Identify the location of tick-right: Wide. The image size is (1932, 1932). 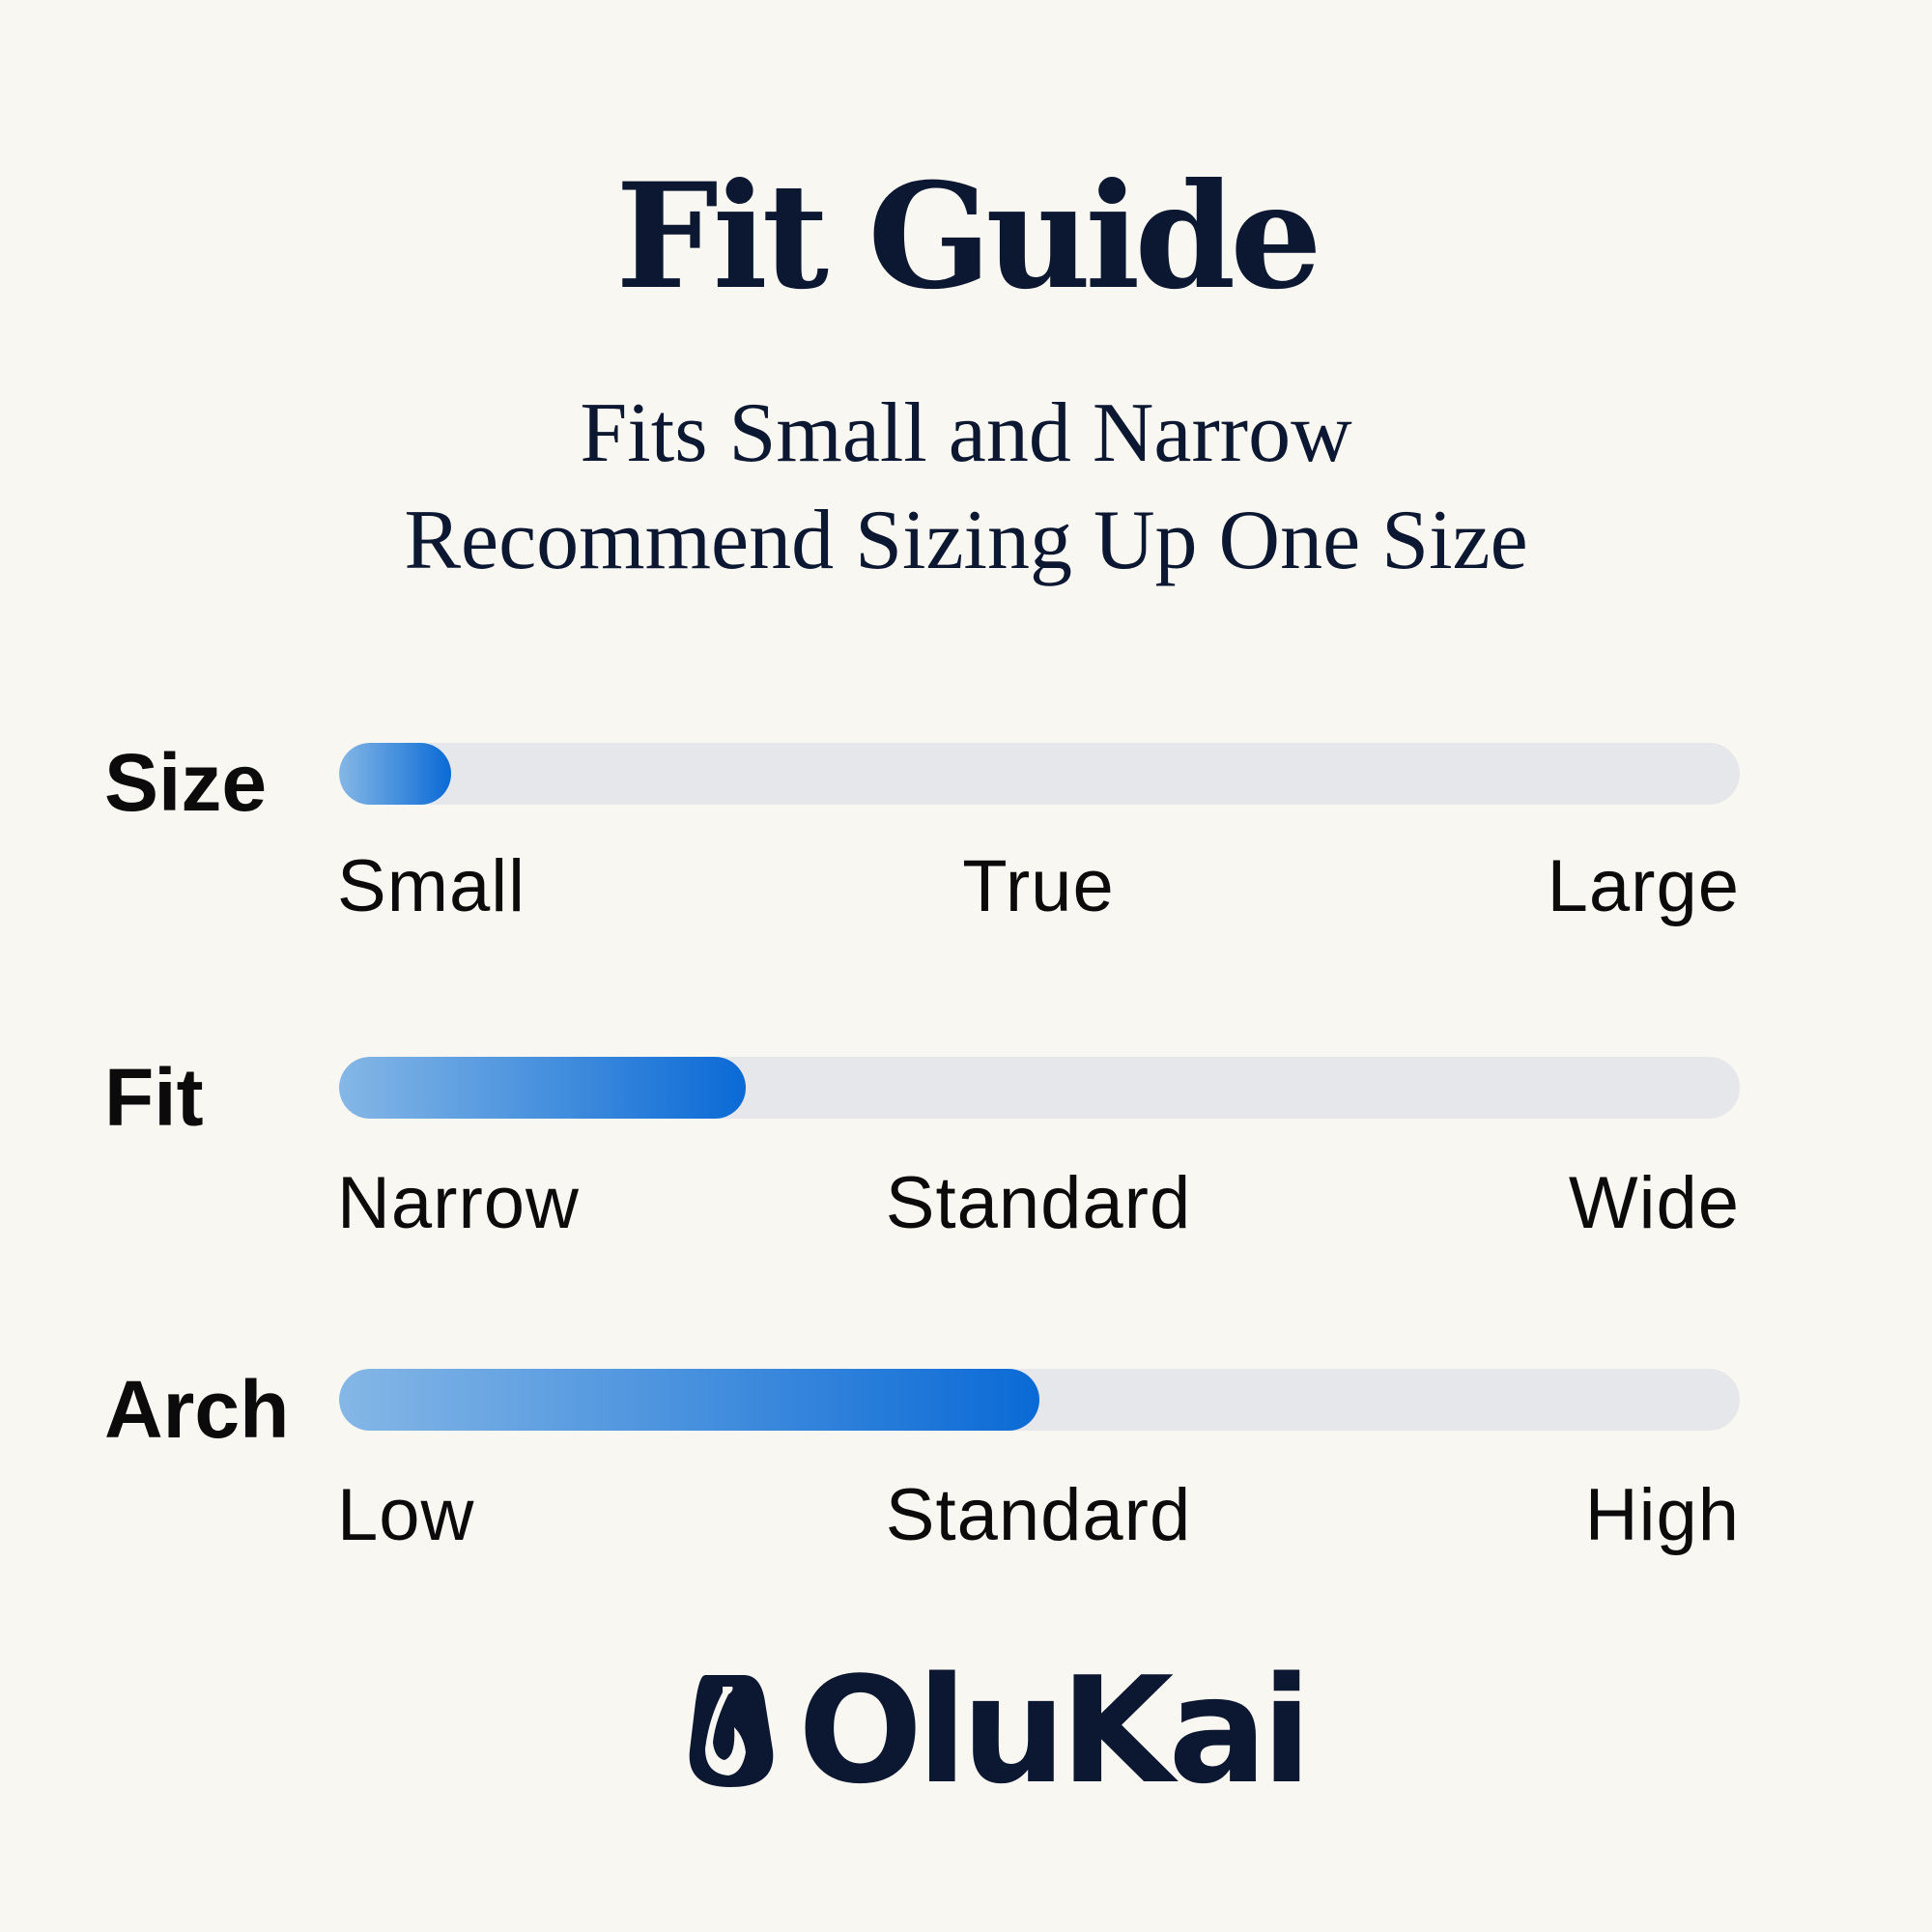
(1654, 1203).